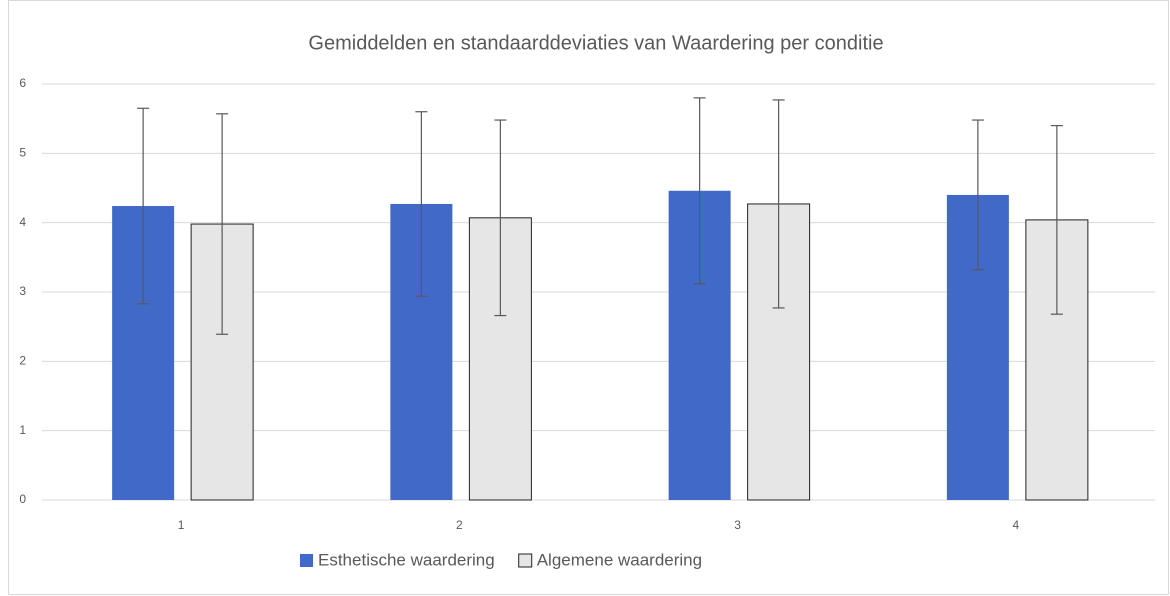  Describe the element at coordinates (619, 559) in the screenshot. I see `legend-label: Algemene waardering` at that location.